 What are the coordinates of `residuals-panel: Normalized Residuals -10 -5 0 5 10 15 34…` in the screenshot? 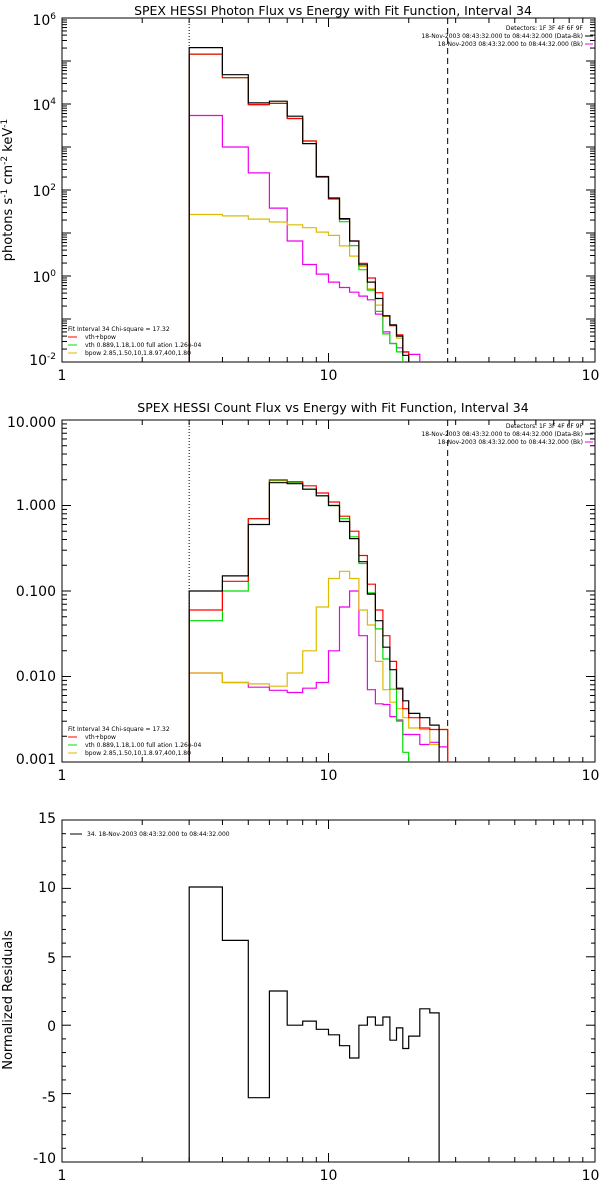 It's located at (115, 989).